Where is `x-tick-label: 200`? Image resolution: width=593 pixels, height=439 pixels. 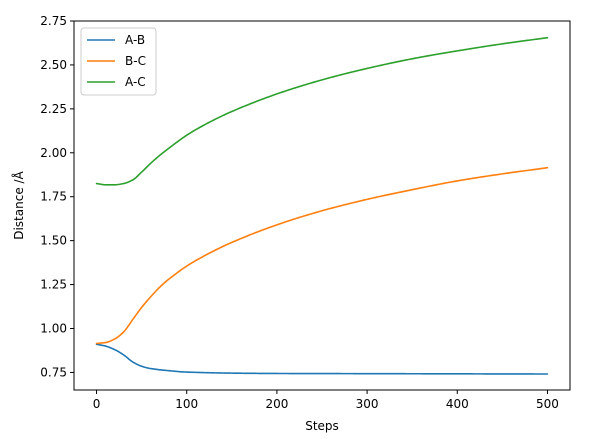
x-tick-label: 200 is located at coordinates (276, 404).